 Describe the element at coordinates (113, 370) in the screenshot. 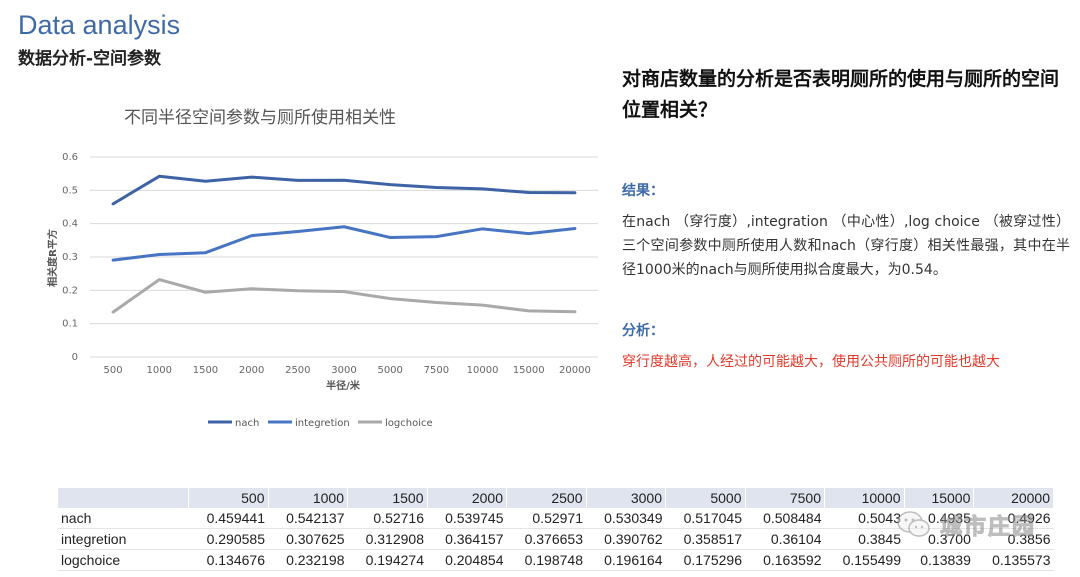

I see `x-tick-label: 500` at that location.